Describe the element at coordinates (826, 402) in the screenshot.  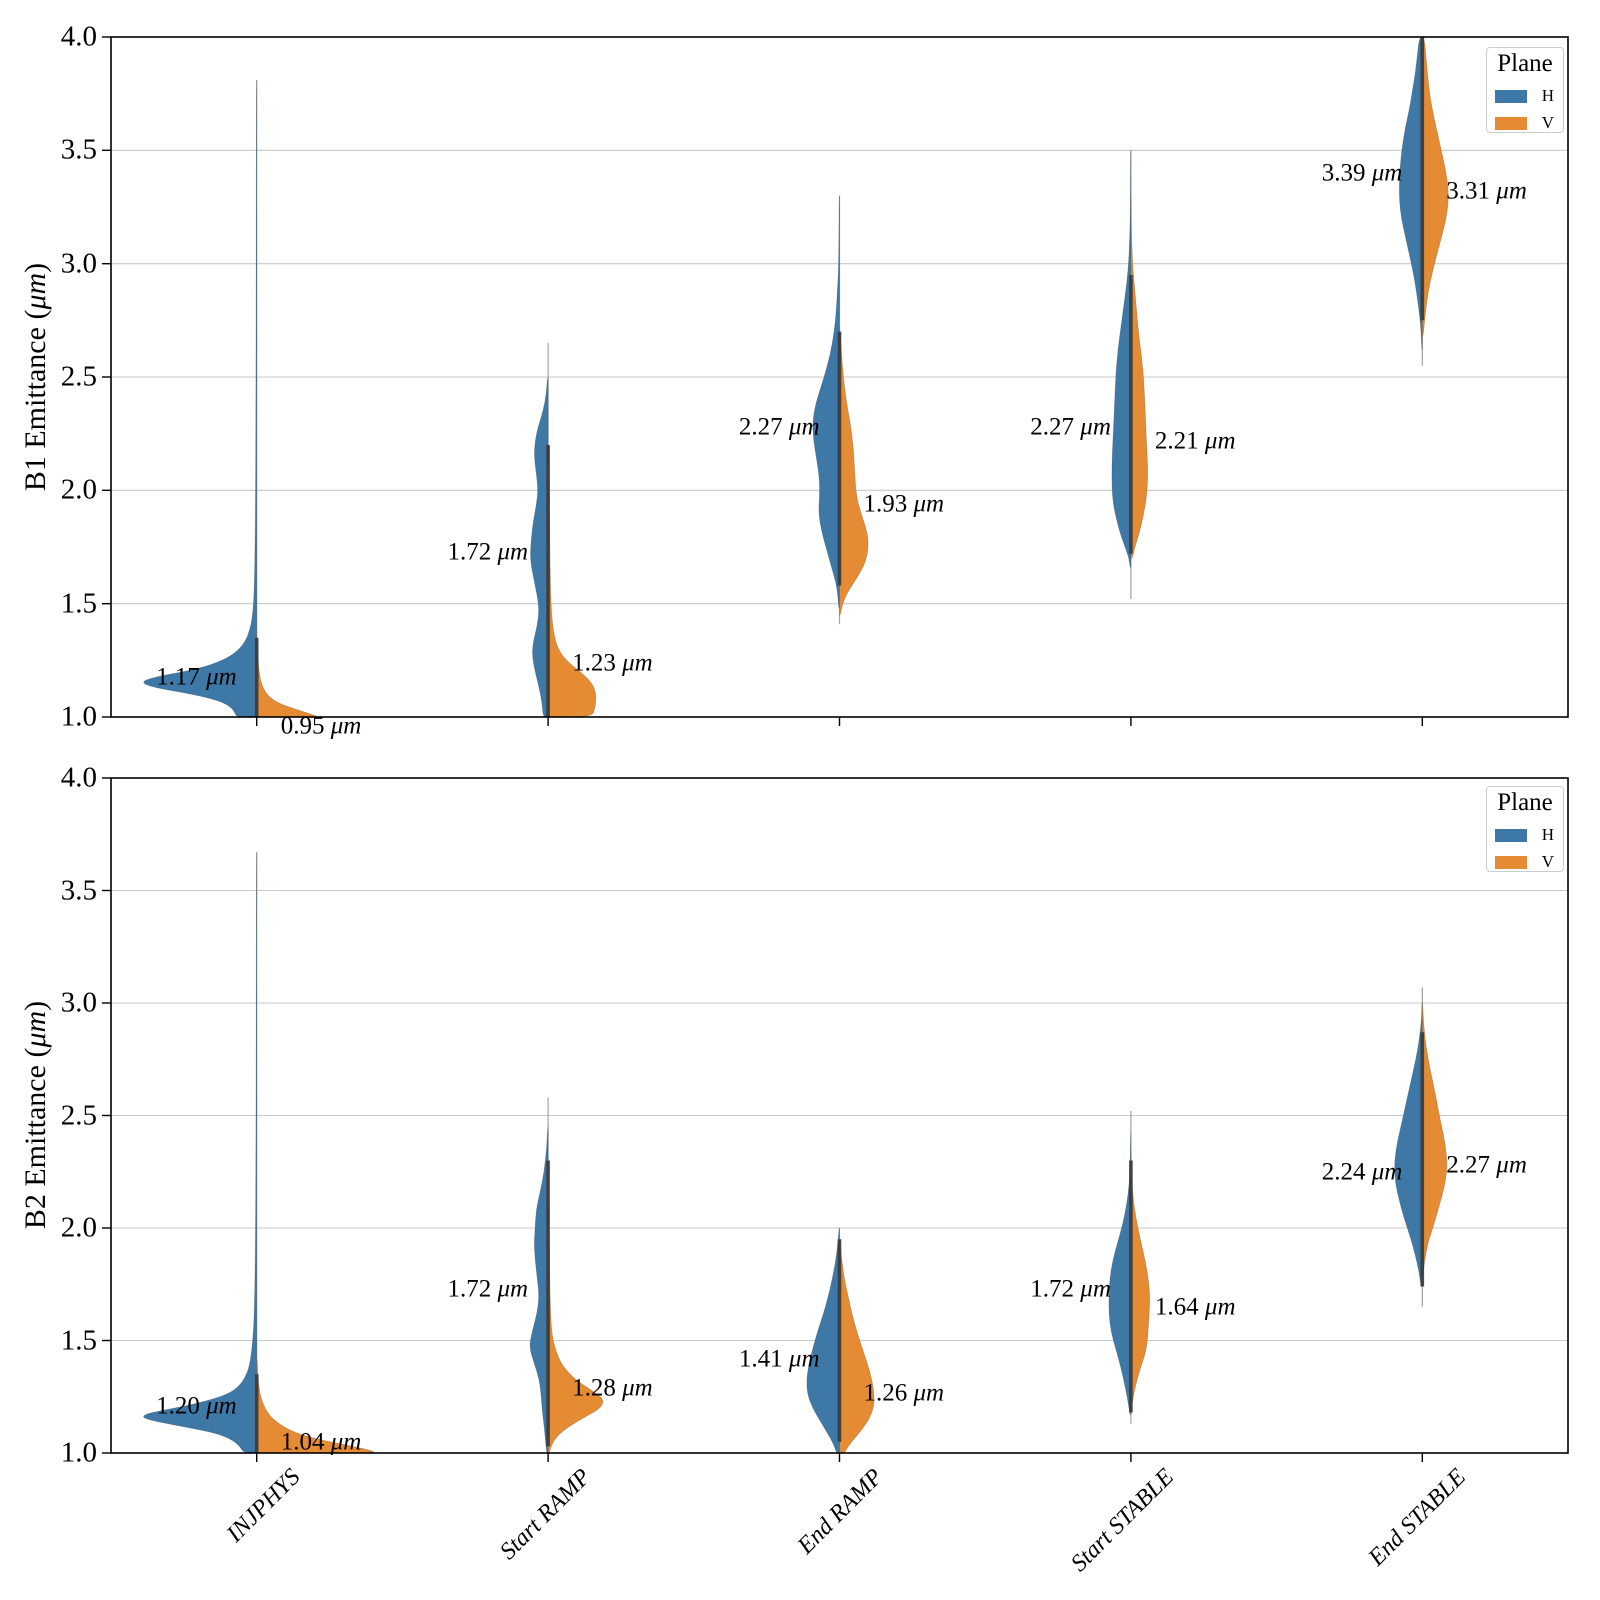
I see `violin-B1-End RAMP-H` at that location.